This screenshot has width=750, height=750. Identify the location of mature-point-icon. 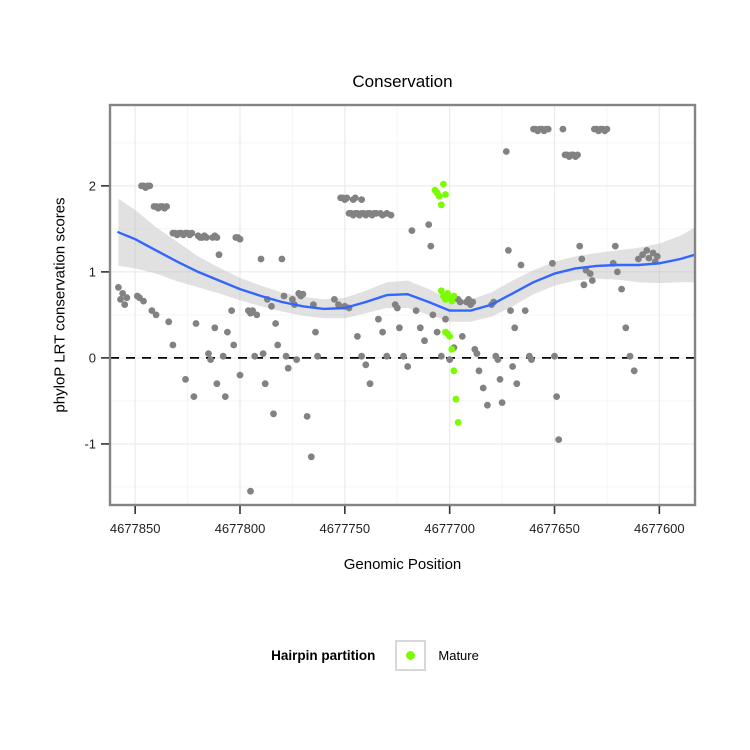
(411, 655).